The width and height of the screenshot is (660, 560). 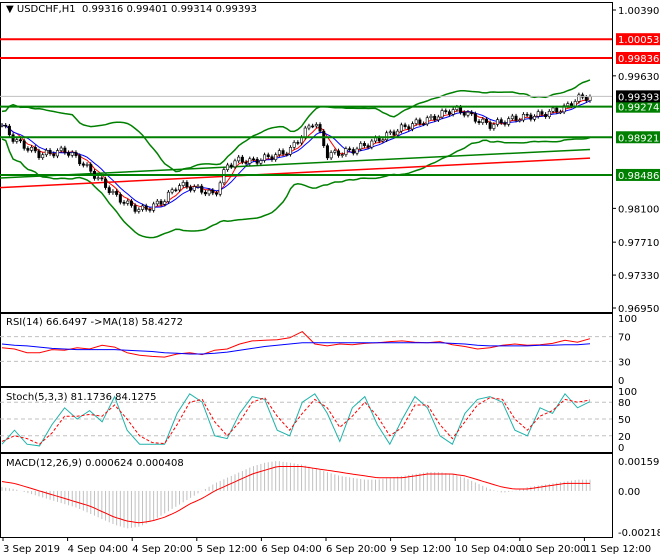 I want to click on time-tick-label: 9 Sep 12:00, so click(x=421, y=549).